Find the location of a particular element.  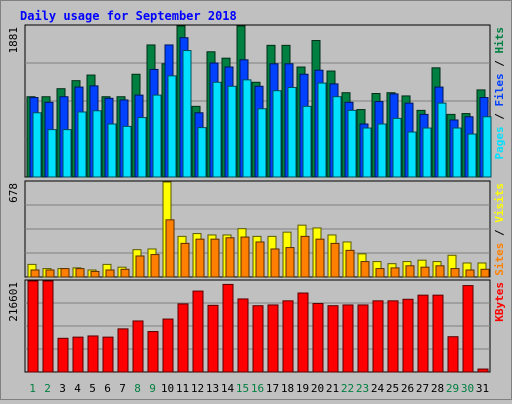

x-tick-label-day-10: 10 is located at coordinates (167, 388).